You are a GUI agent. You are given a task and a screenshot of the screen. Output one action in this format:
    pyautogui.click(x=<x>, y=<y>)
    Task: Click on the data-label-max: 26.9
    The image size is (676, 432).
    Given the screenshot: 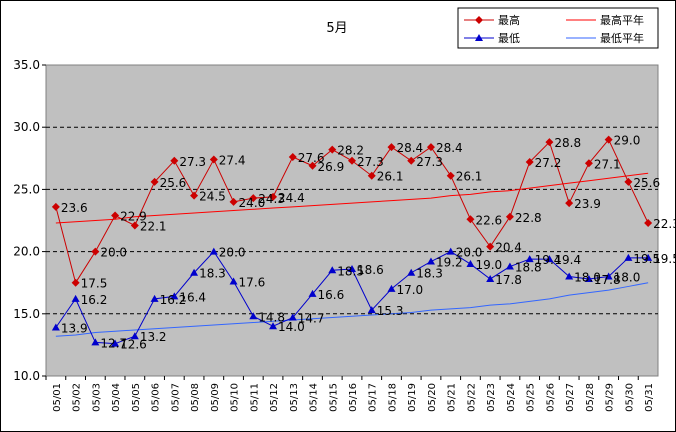 What is the action you would take?
    pyautogui.click(x=331, y=167)
    